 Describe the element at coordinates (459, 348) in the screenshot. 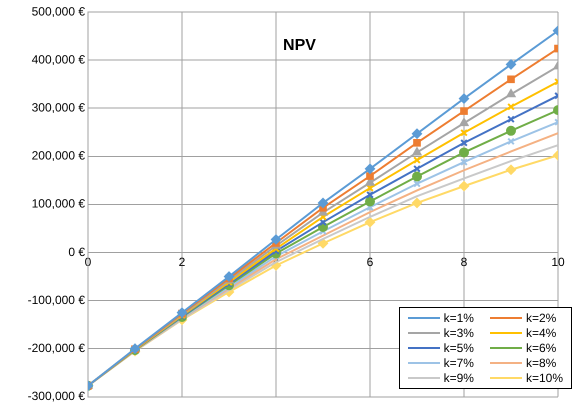

I see `legend-label: k=5%` at that location.